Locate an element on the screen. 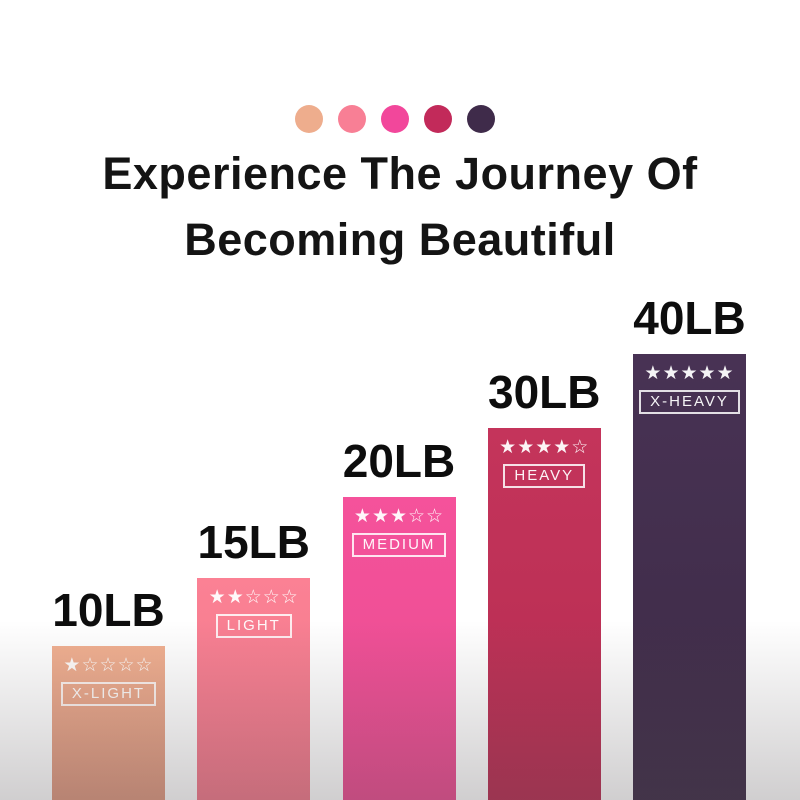 The height and width of the screenshot is (800, 800). bar-column: 10LB ★☆☆☆☆ X-LIGHT is located at coordinates (108, 692).